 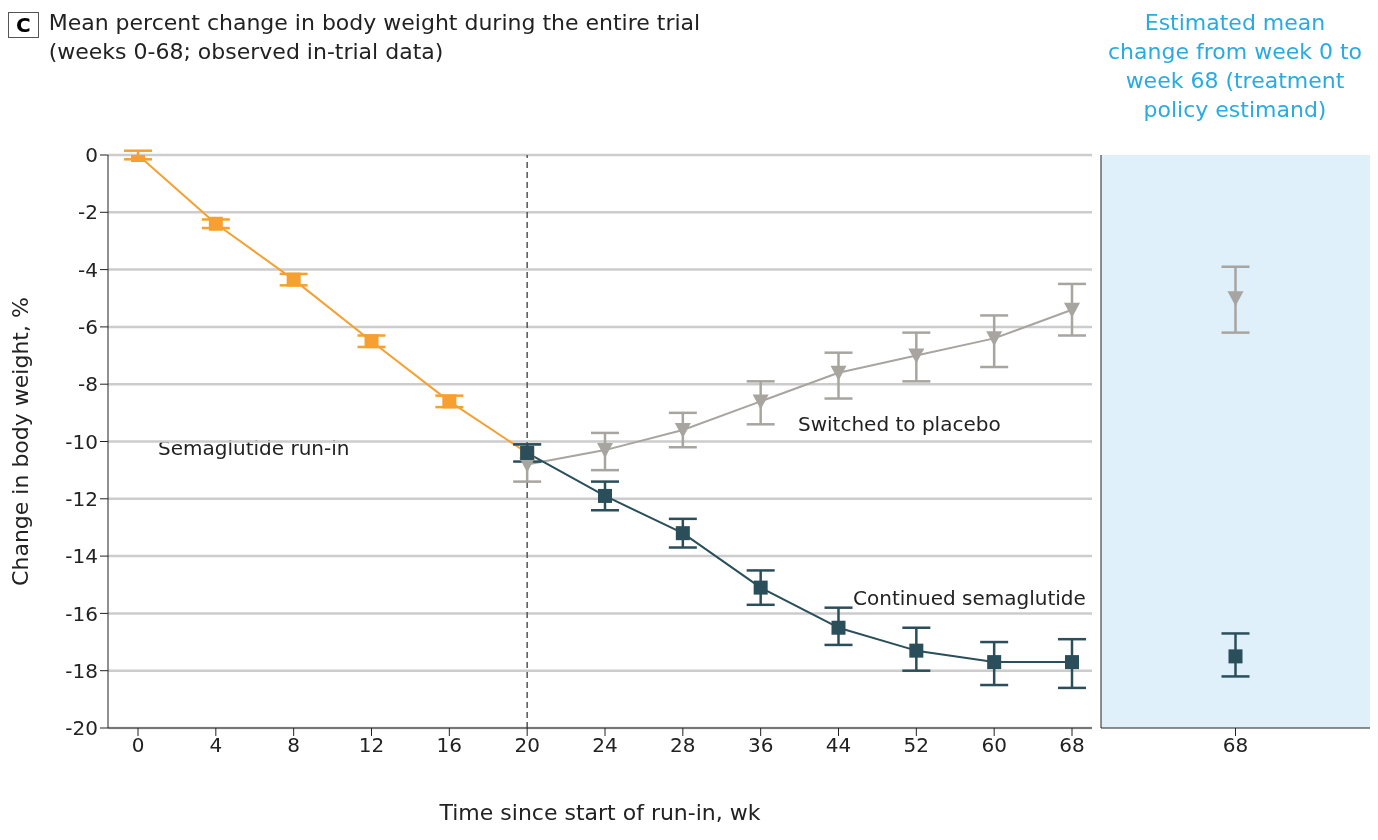 What do you see at coordinates (375, 37) in the screenshot?
I see `chart-title: Mean percent change in body weight during the entire trial (weeks 0-68; observed in-trial data)` at bounding box center [375, 37].